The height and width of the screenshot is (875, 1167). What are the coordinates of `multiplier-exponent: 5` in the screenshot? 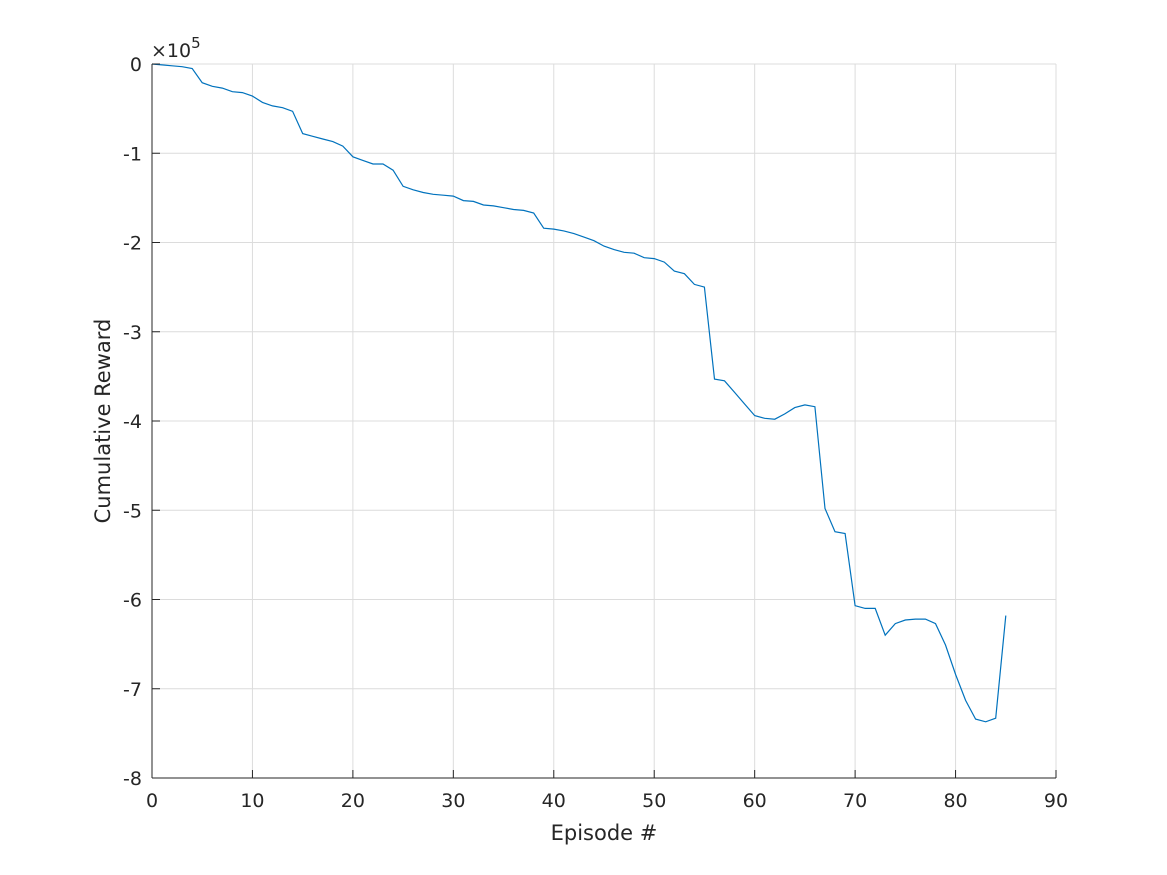 It's located at (196, 43).